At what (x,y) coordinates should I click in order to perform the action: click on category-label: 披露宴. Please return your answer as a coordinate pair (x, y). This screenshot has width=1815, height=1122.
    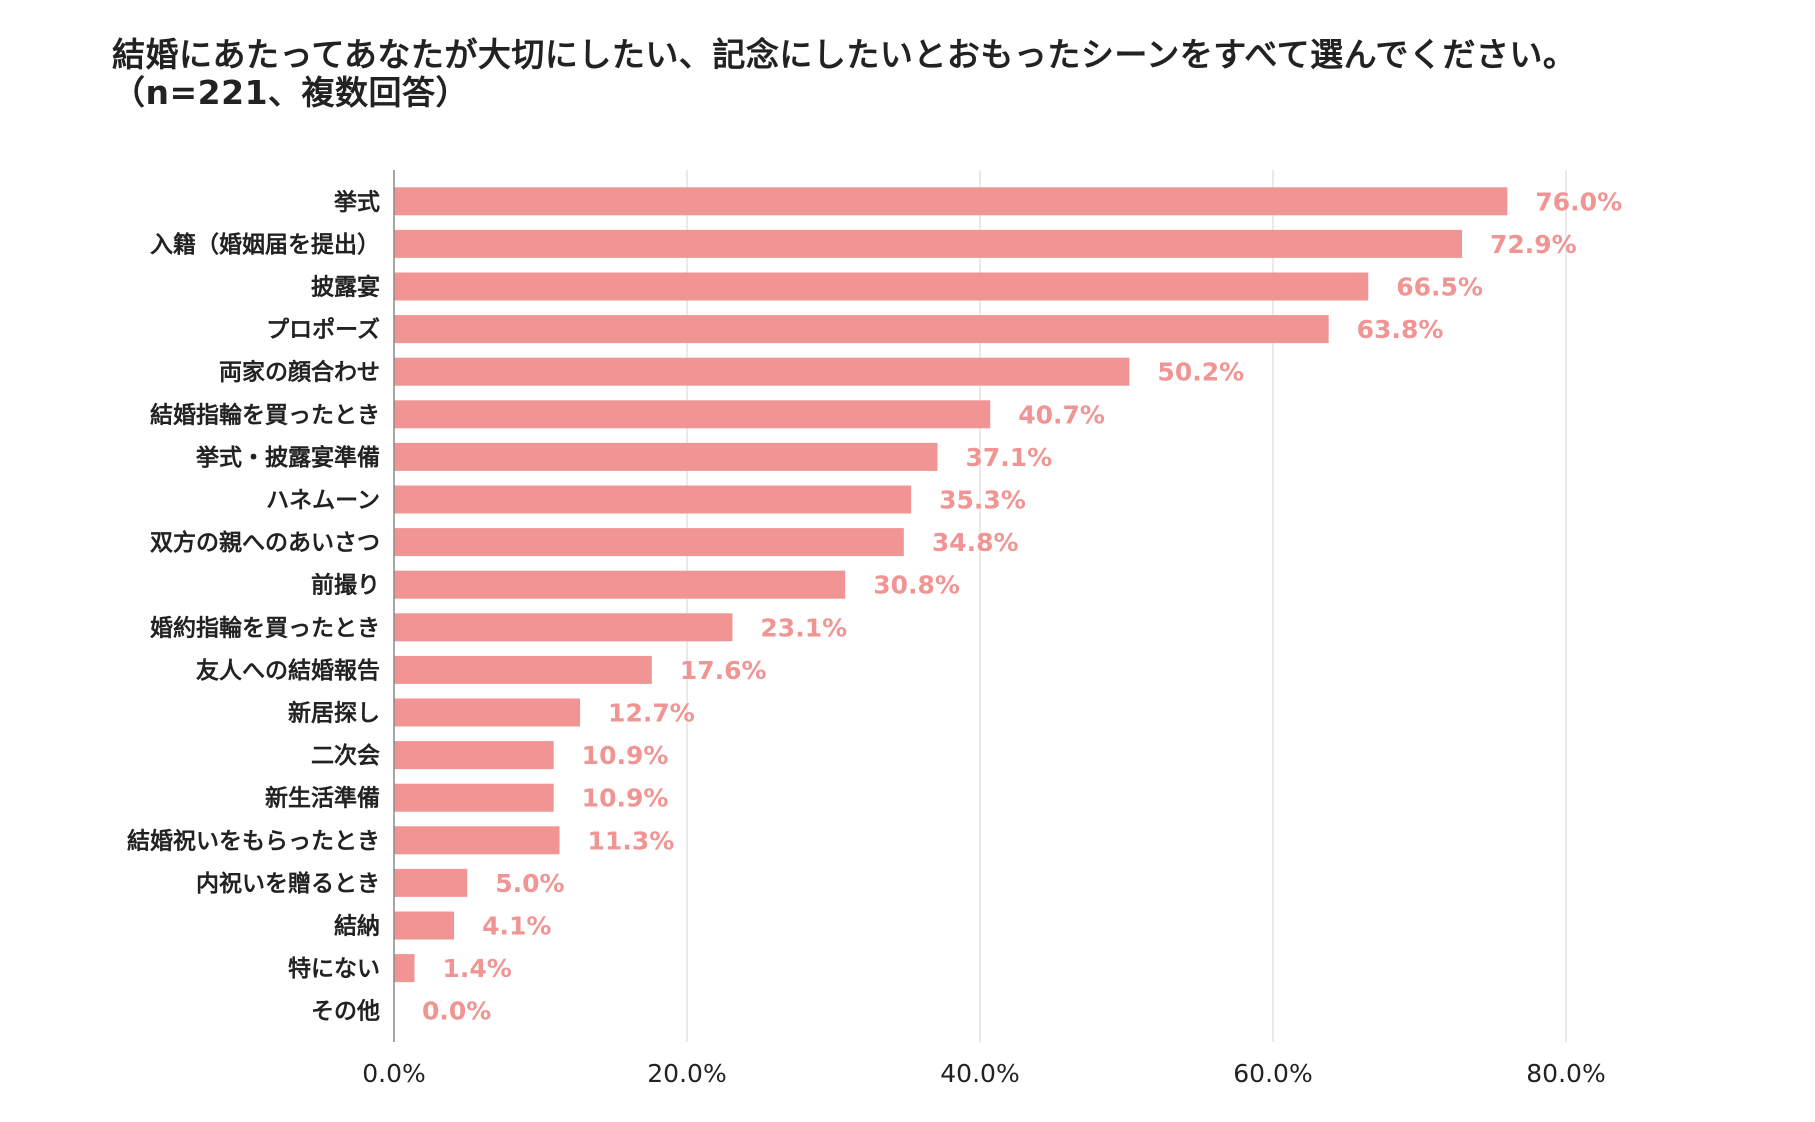
    Looking at the image, I should click on (345, 287).